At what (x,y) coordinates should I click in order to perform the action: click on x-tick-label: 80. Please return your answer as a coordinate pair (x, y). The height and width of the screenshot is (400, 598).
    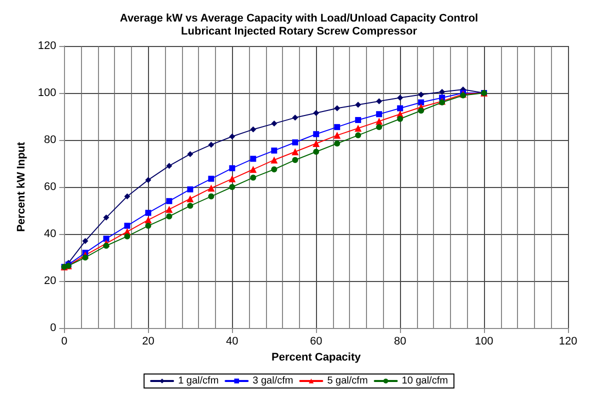
    Looking at the image, I should click on (400, 342).